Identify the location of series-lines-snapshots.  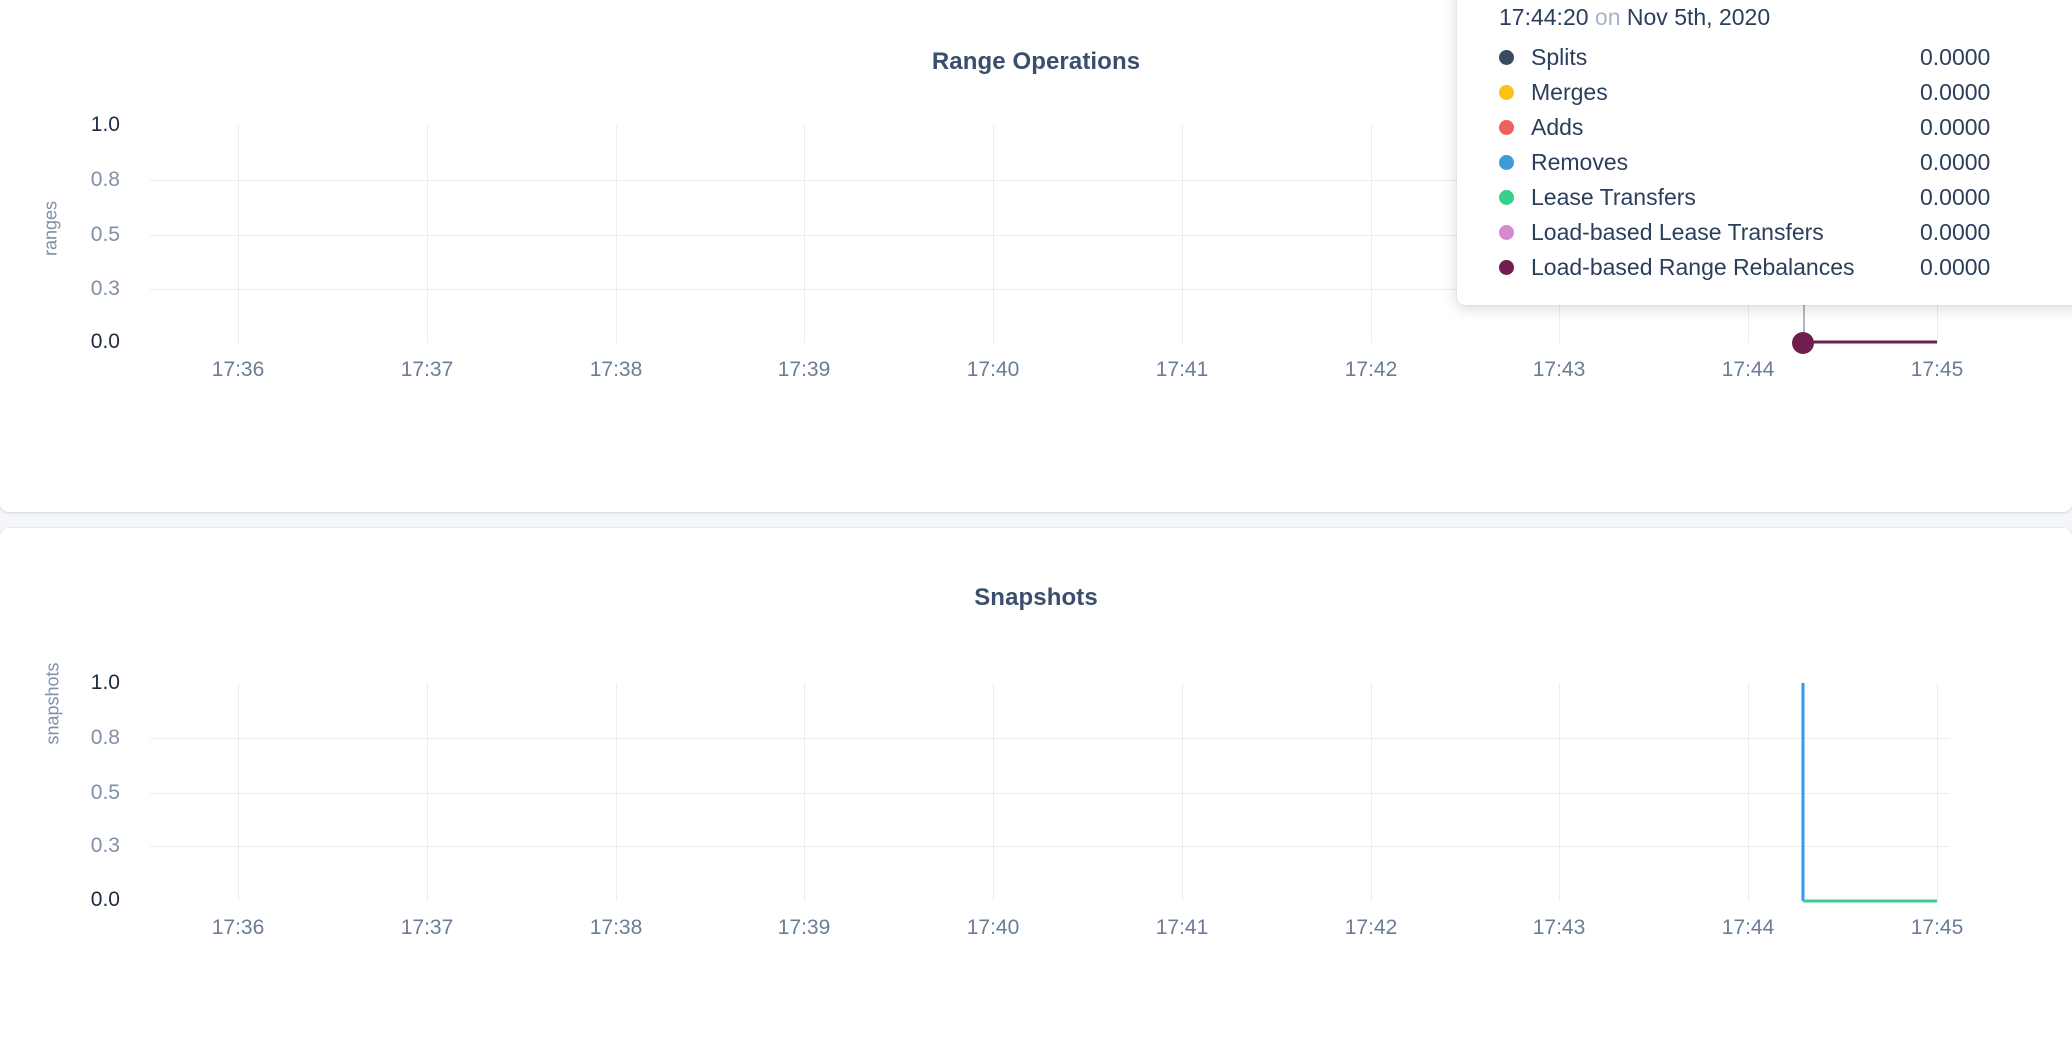
(1869, 793).